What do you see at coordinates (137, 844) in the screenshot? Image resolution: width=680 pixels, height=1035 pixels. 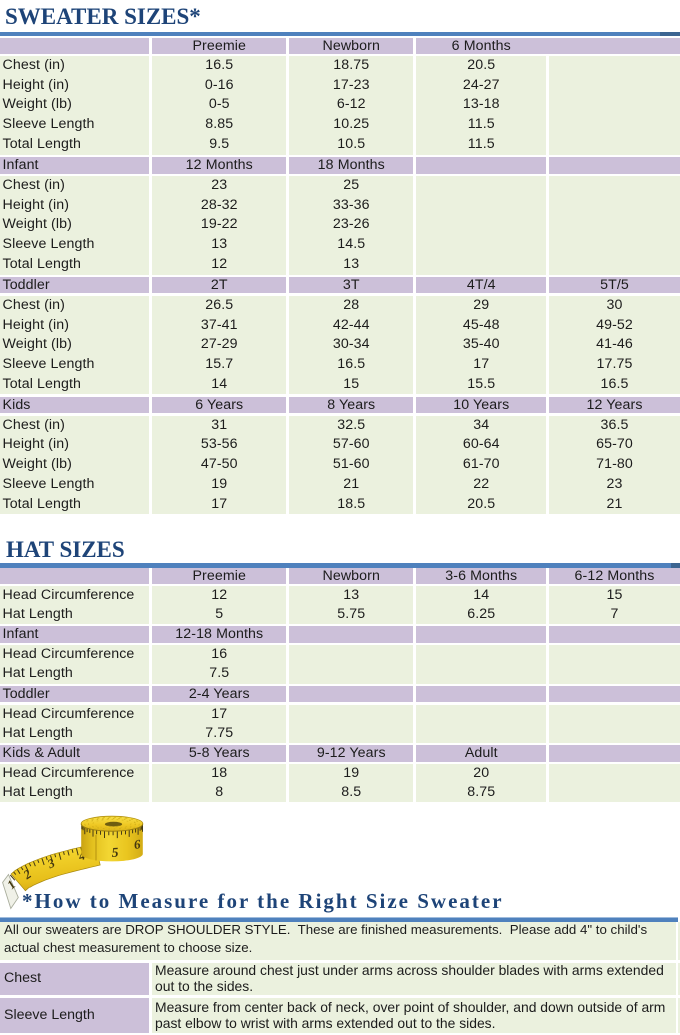 I see `svg-text: 6` at bounding box center [137, 844].